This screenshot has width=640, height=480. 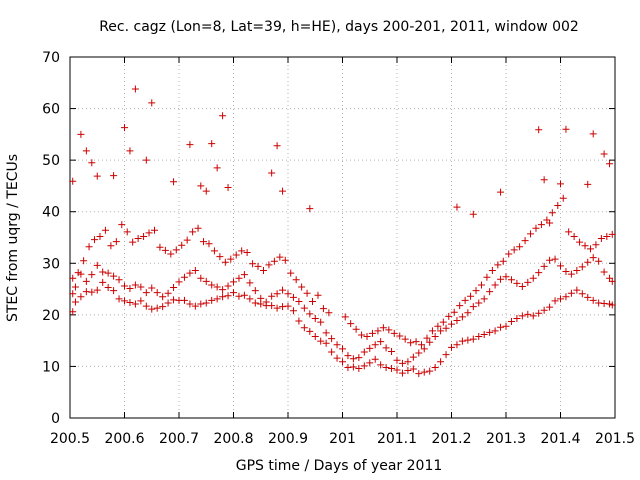 I want to click on y-tick-label: 20, so click(x=51, y=316).